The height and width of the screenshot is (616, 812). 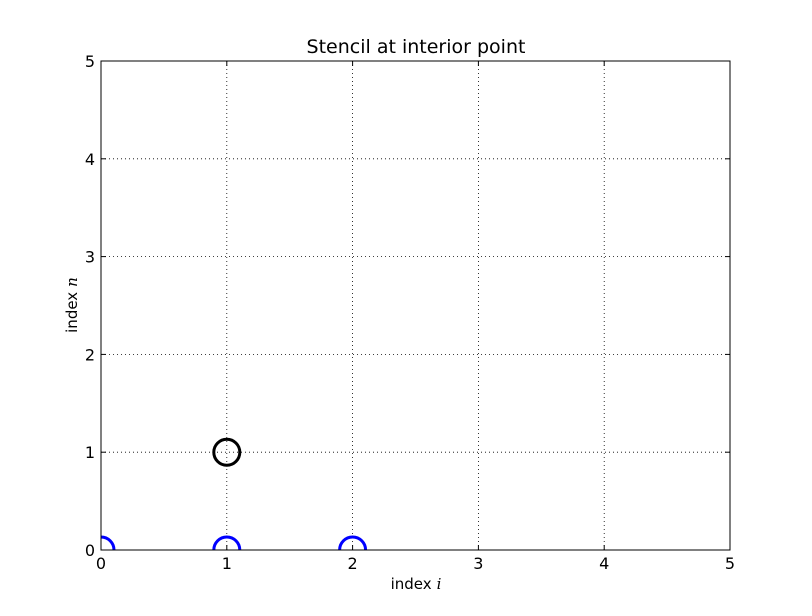 What do you see at coordinates (478, 563) in the screenshot?
I see `x-tick-label: 3` at bounding box center [478, 563].